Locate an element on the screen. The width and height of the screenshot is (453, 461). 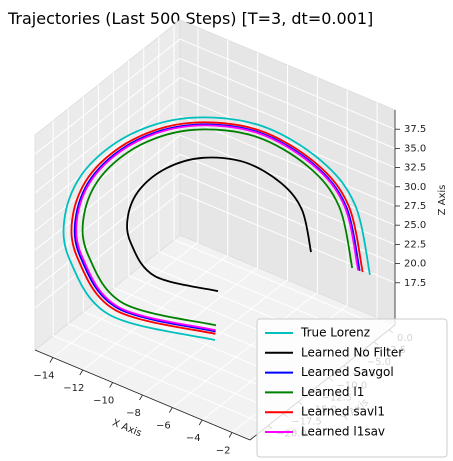
z-tick-label: 22.5 is located at coordinates (415, 244).